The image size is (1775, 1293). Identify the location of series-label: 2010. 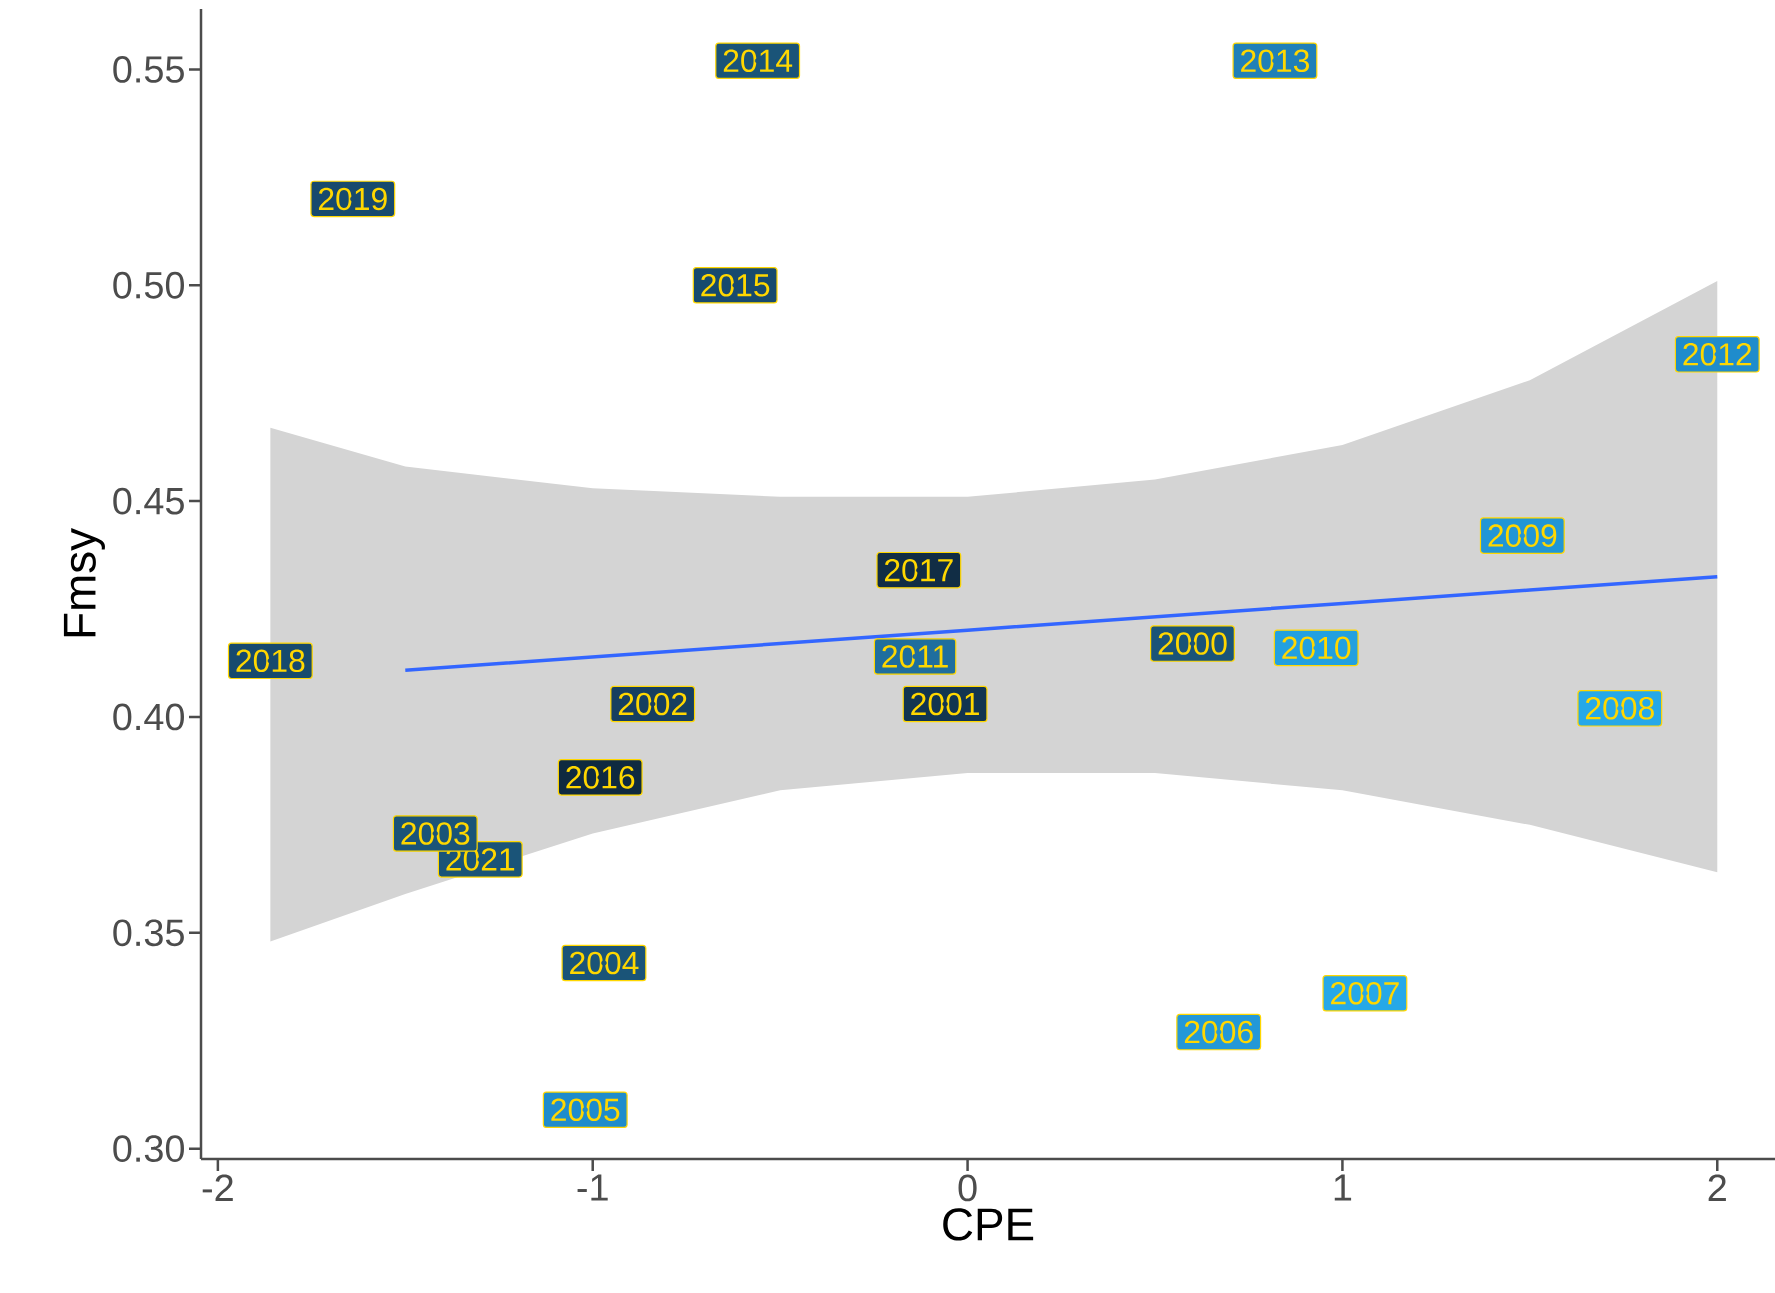
(1316, 648).